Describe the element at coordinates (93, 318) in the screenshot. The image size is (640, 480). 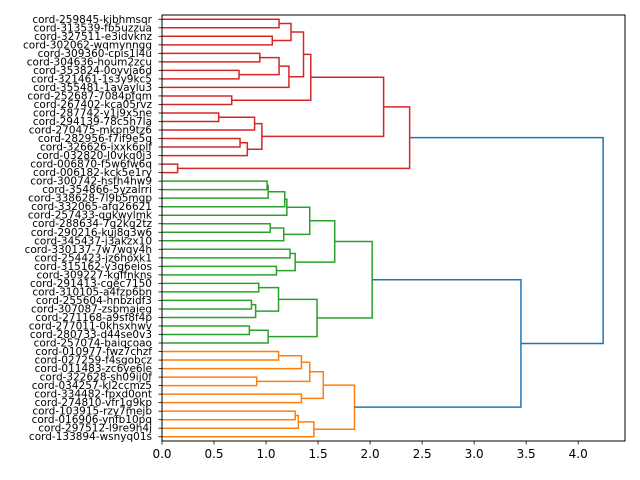
I see `leaf-label: cord-271168-a9sf8f4p` at that location.